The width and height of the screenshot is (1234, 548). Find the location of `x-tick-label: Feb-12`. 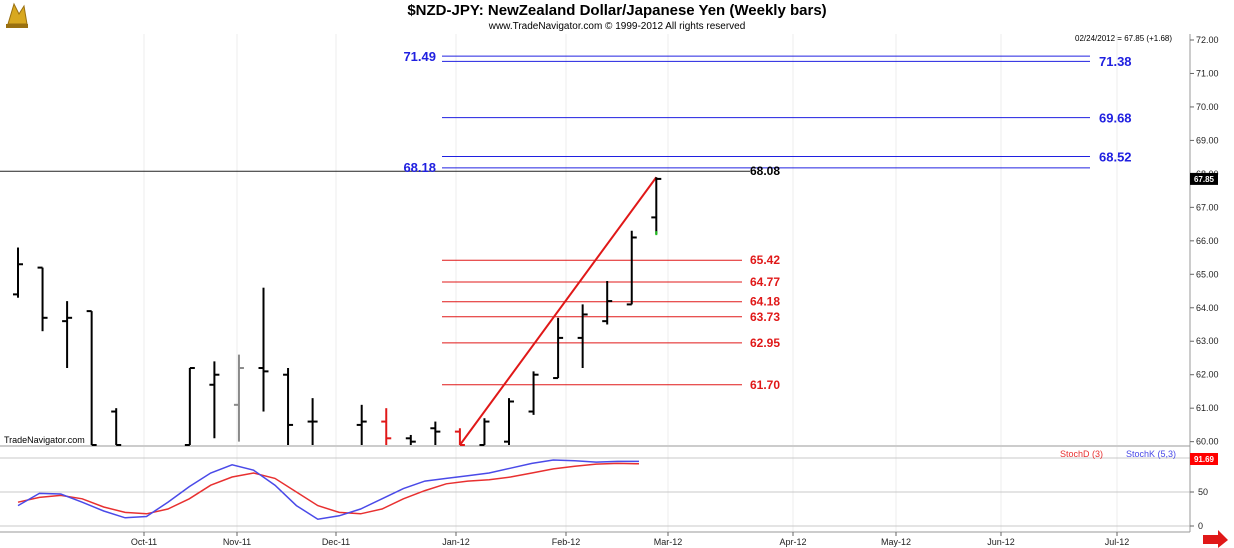

x-tick-label: Feb-12 is located at coordinates (566, 542).